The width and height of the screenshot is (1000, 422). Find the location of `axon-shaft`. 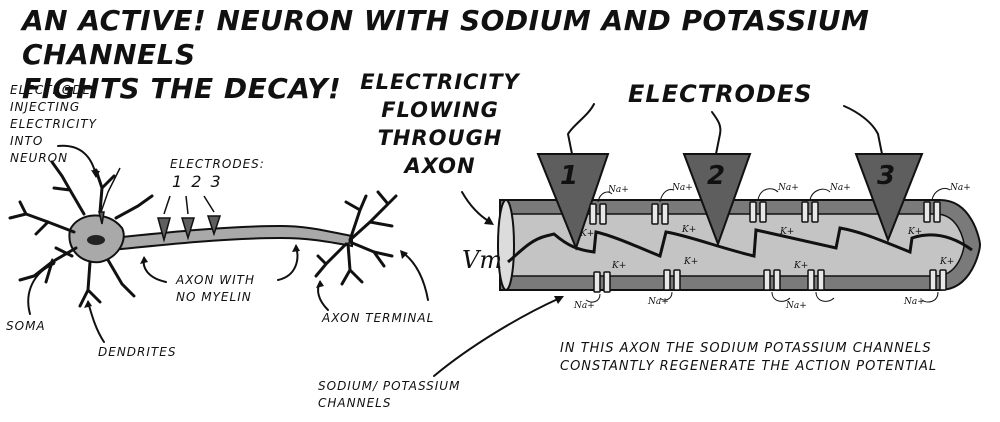

axon-shaft is located at coordinates (232, 238).